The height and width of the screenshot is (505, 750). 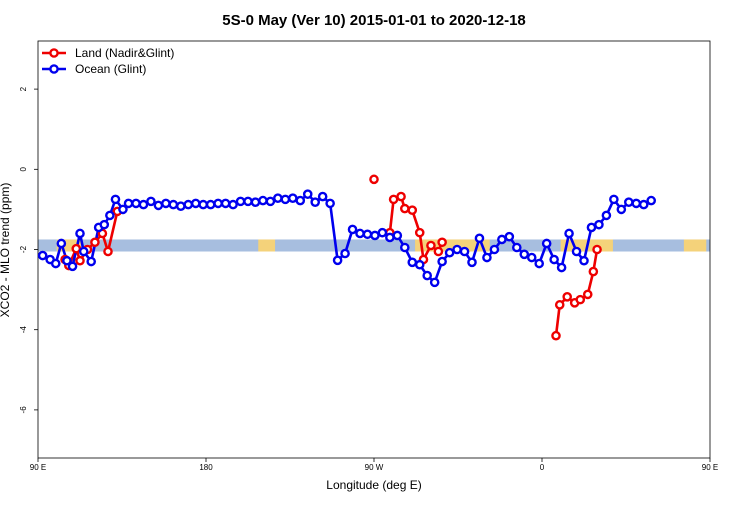 I want to click on y-axis: 2 0 -2 -4 -6, so click(x=28, y=249).